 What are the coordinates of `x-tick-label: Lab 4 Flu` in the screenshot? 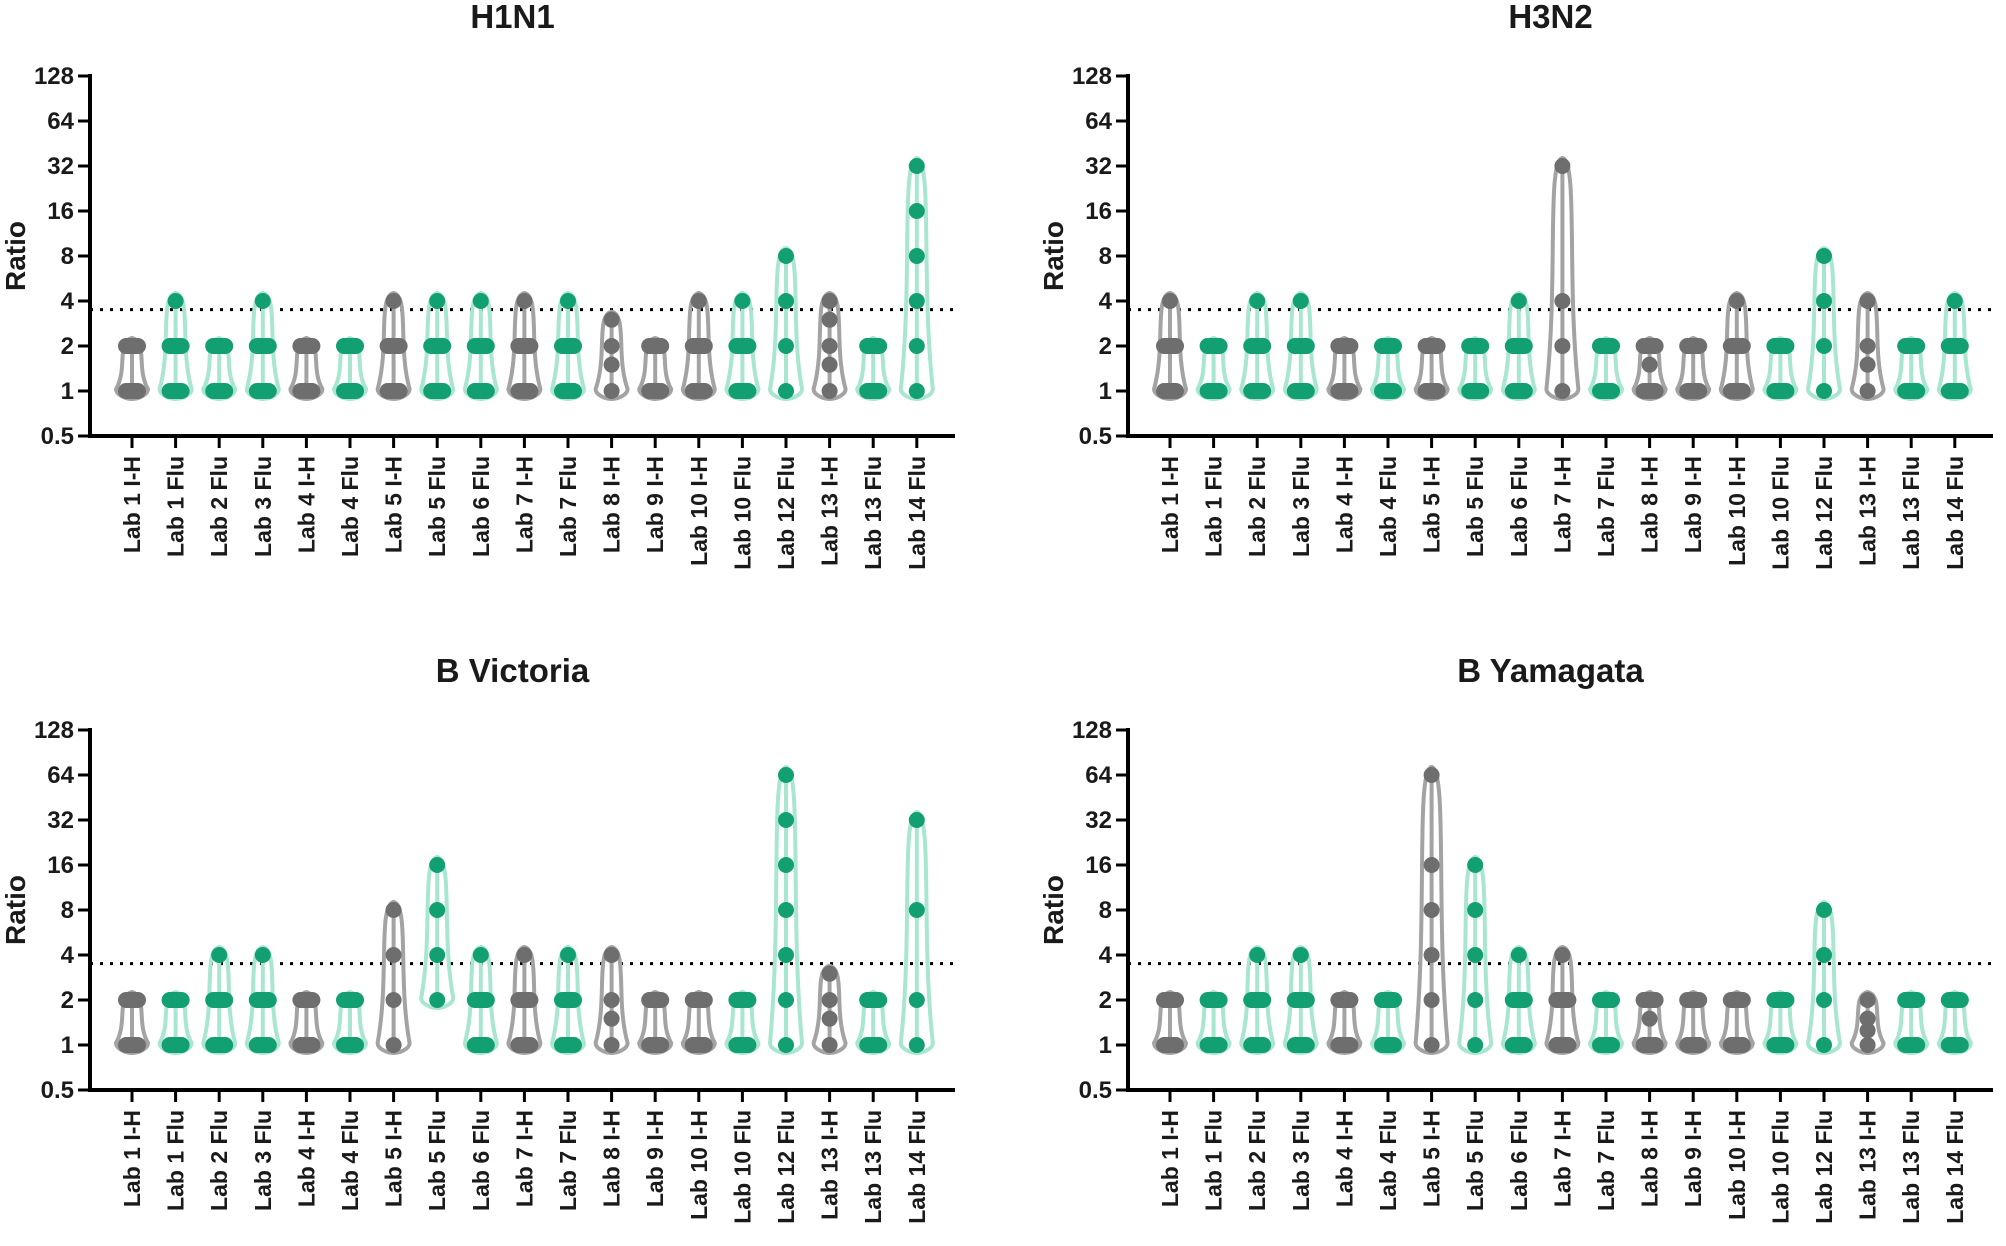 It's located at (1388, 1160).